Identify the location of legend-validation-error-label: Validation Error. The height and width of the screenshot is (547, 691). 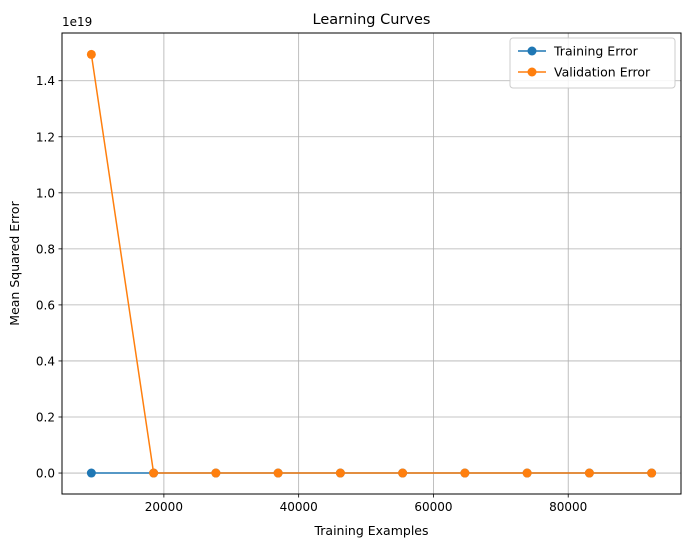
(602, 72).